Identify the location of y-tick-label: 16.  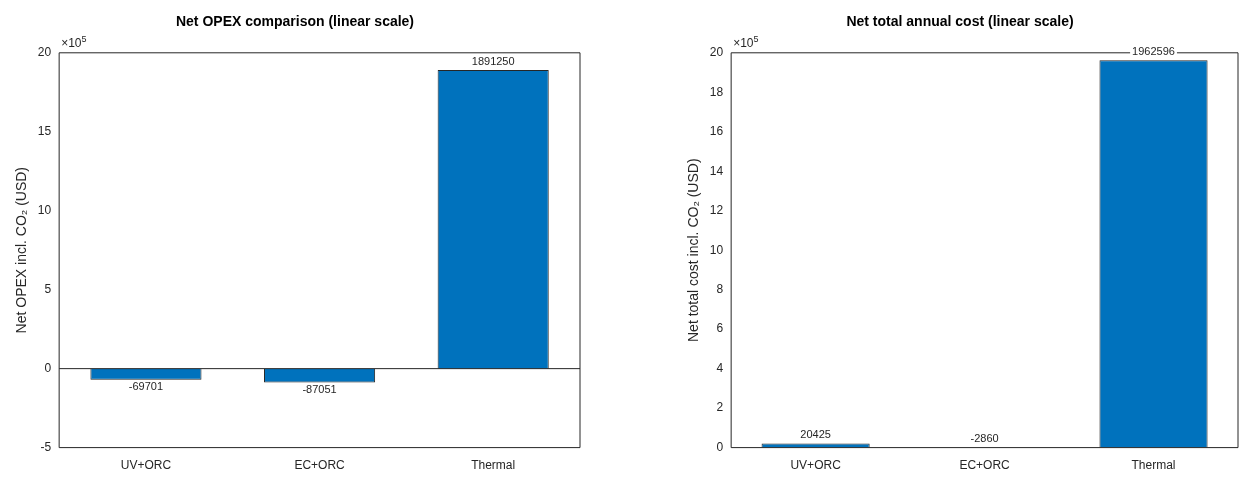
(716, 131).